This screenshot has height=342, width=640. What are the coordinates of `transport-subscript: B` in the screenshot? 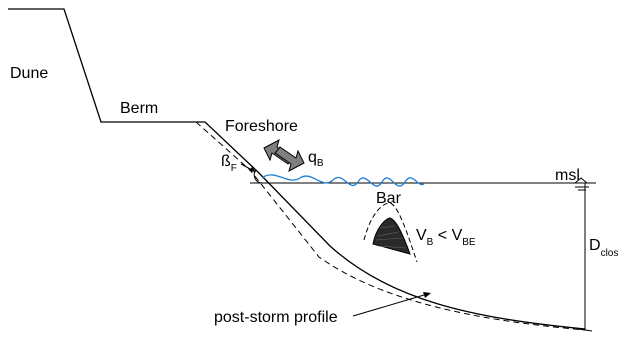 It's located at (320, 163).